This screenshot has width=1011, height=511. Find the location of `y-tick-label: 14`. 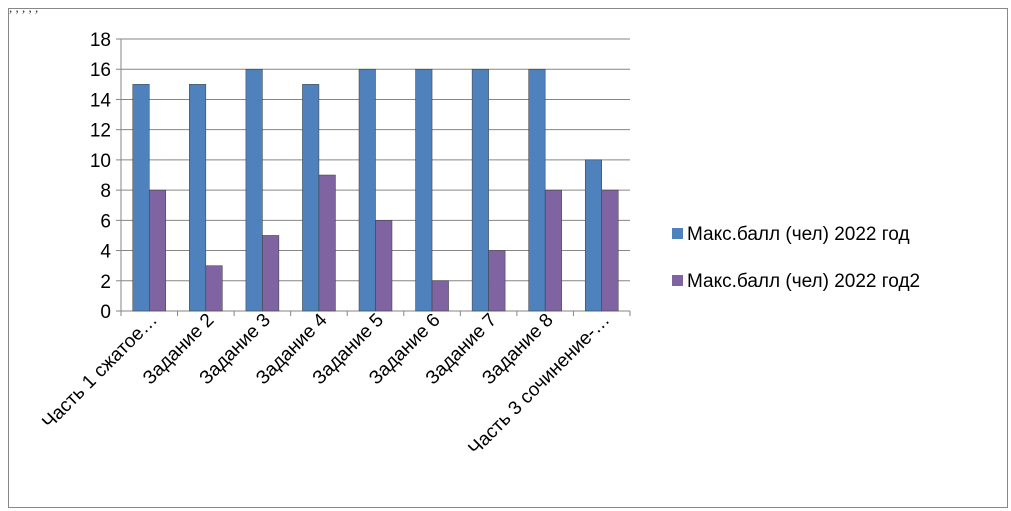

y-tick-label: 14 is located at coordinates (101, 100).